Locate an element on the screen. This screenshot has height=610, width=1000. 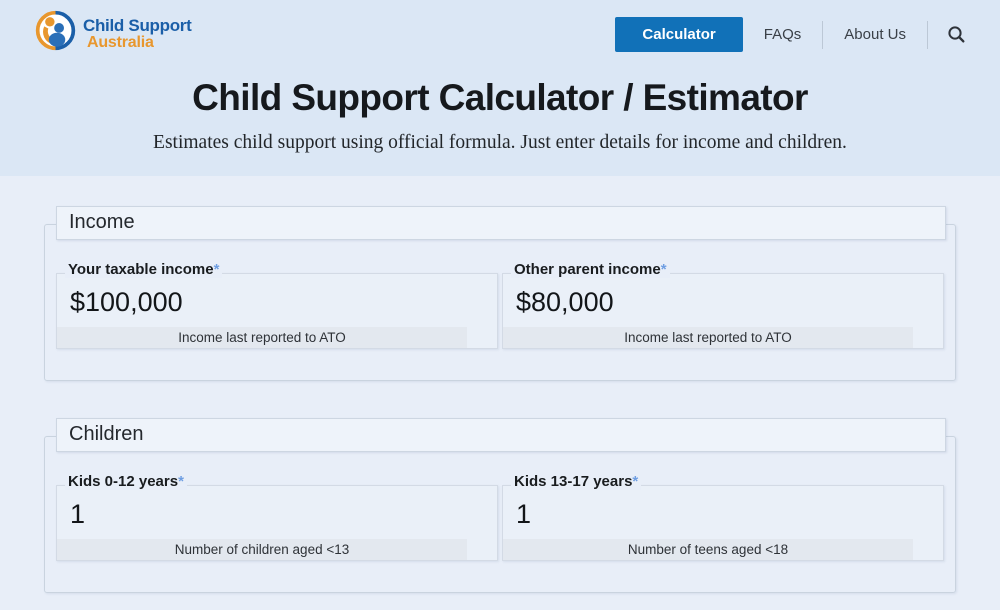
field-value: $80,000 is located at coordinates (565, 302).